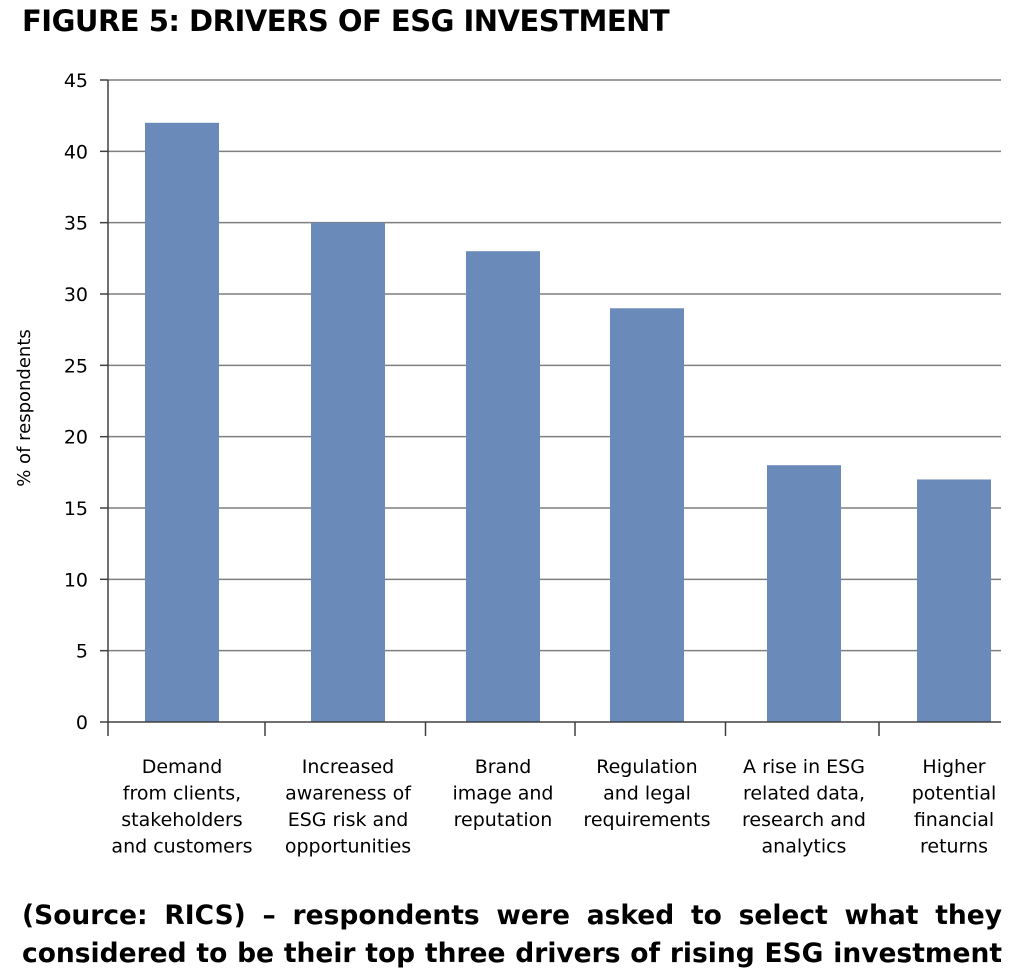 This screenshot has height=978, width=1024. I want to click on y-tick-label: 0, so click(82, 723).